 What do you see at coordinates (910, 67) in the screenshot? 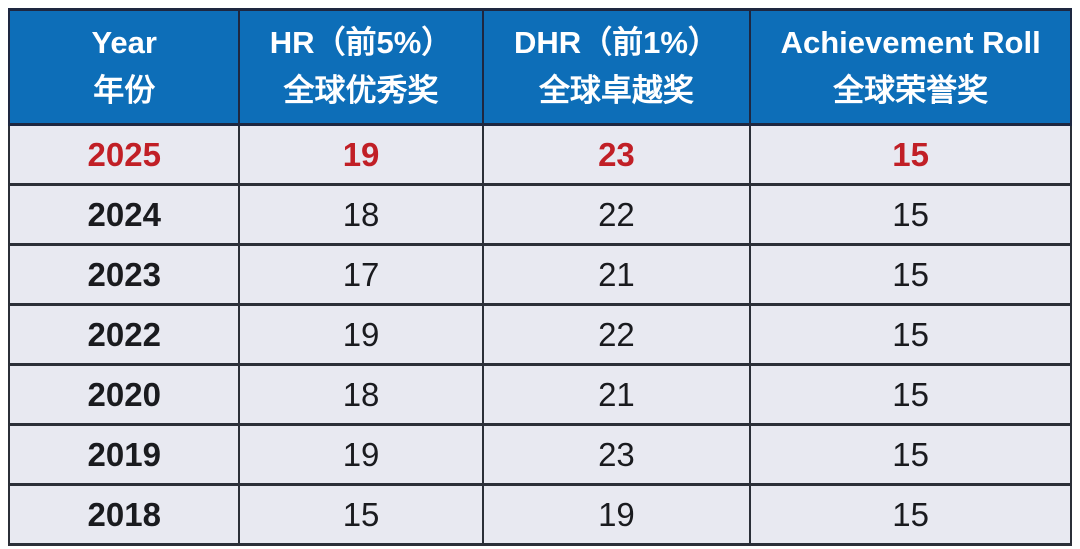
I see `column-header-achievement: Achievement Roll 全球荣誉奖` at bounding box center [910, 67].